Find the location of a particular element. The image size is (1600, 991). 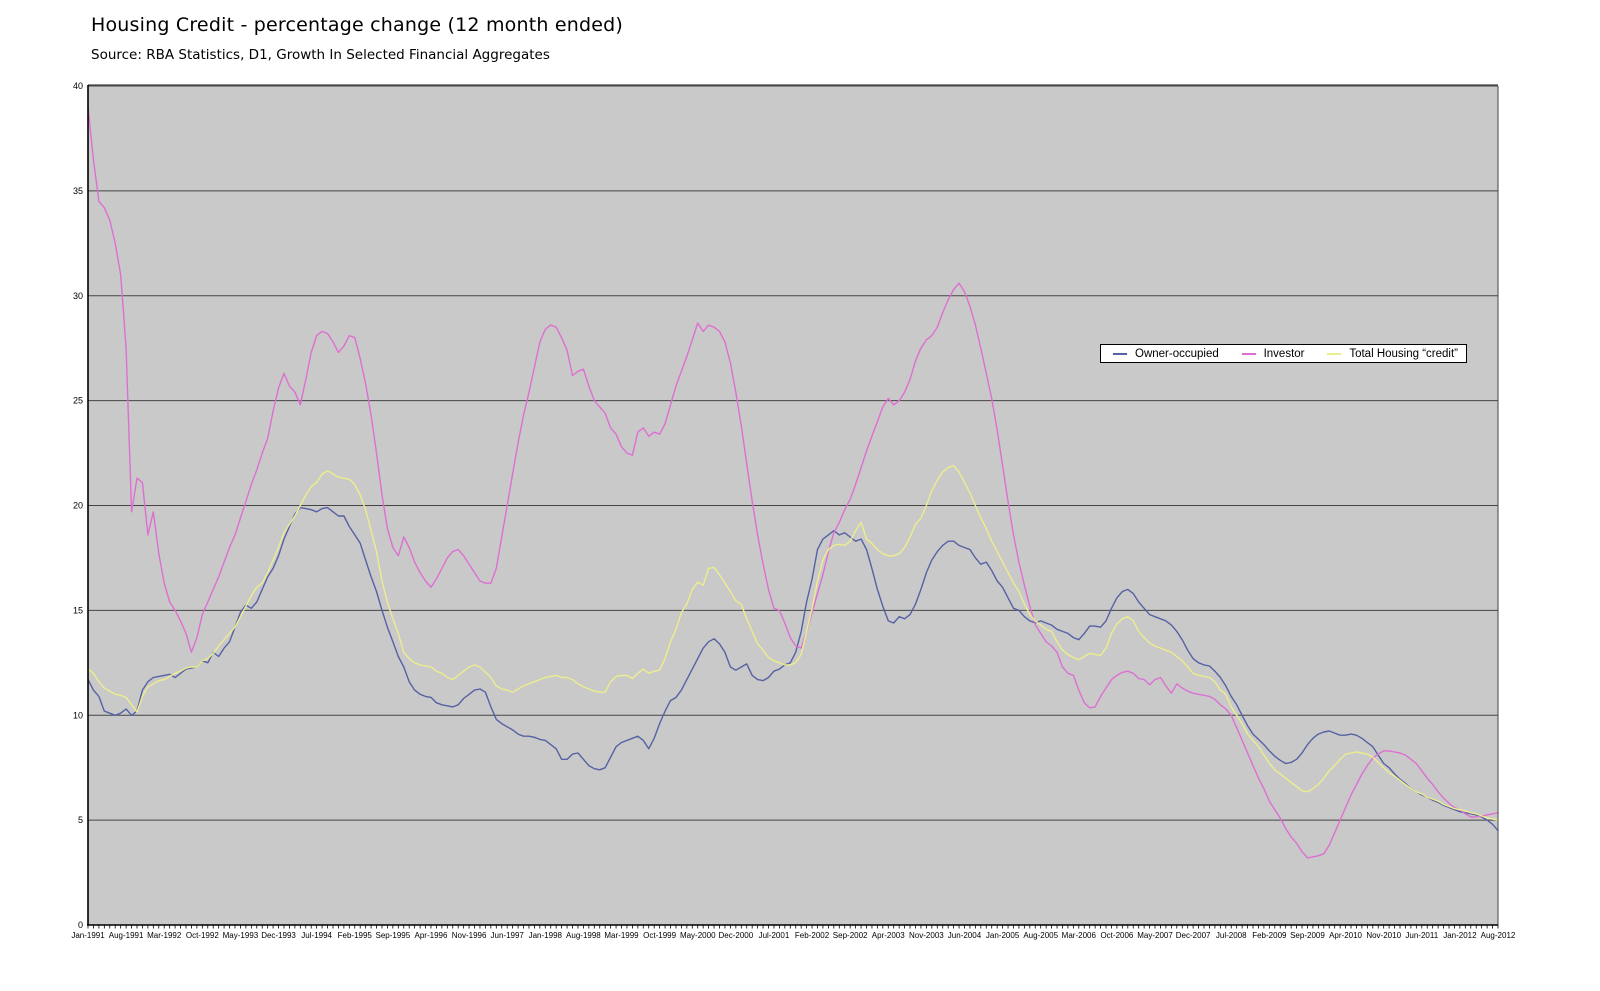

x-tick-label: Mar-1999 is located at coordinates (621, 935).